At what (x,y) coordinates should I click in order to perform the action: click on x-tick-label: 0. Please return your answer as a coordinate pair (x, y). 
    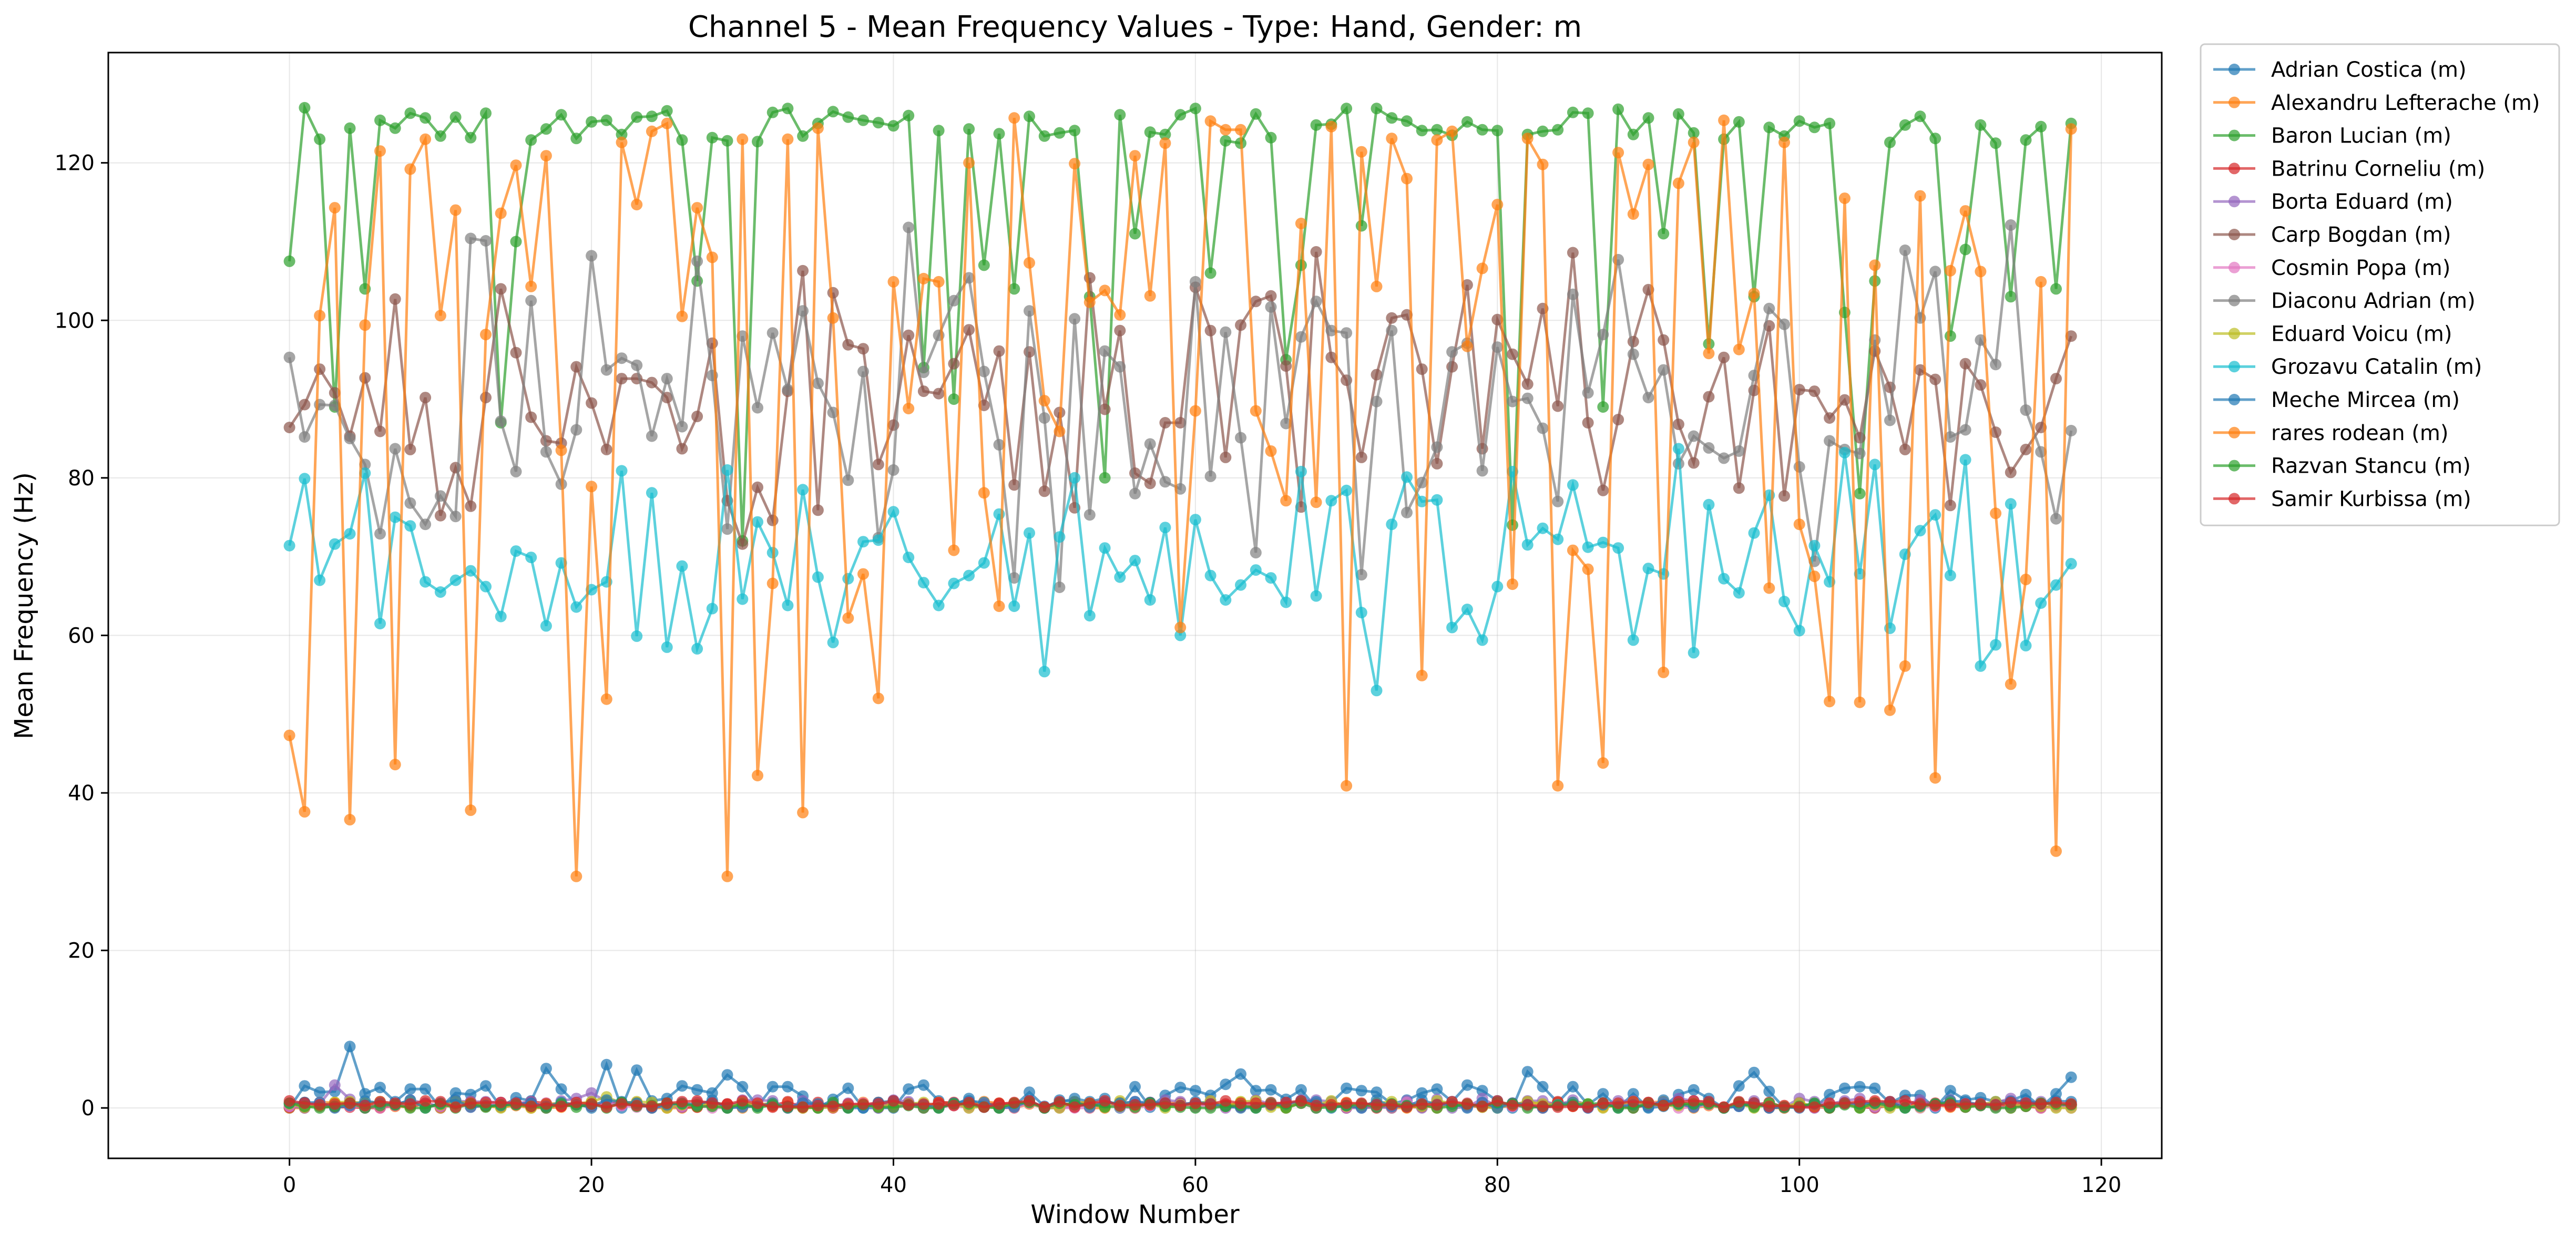
    Looking at the image, I should click on (289, 1185).